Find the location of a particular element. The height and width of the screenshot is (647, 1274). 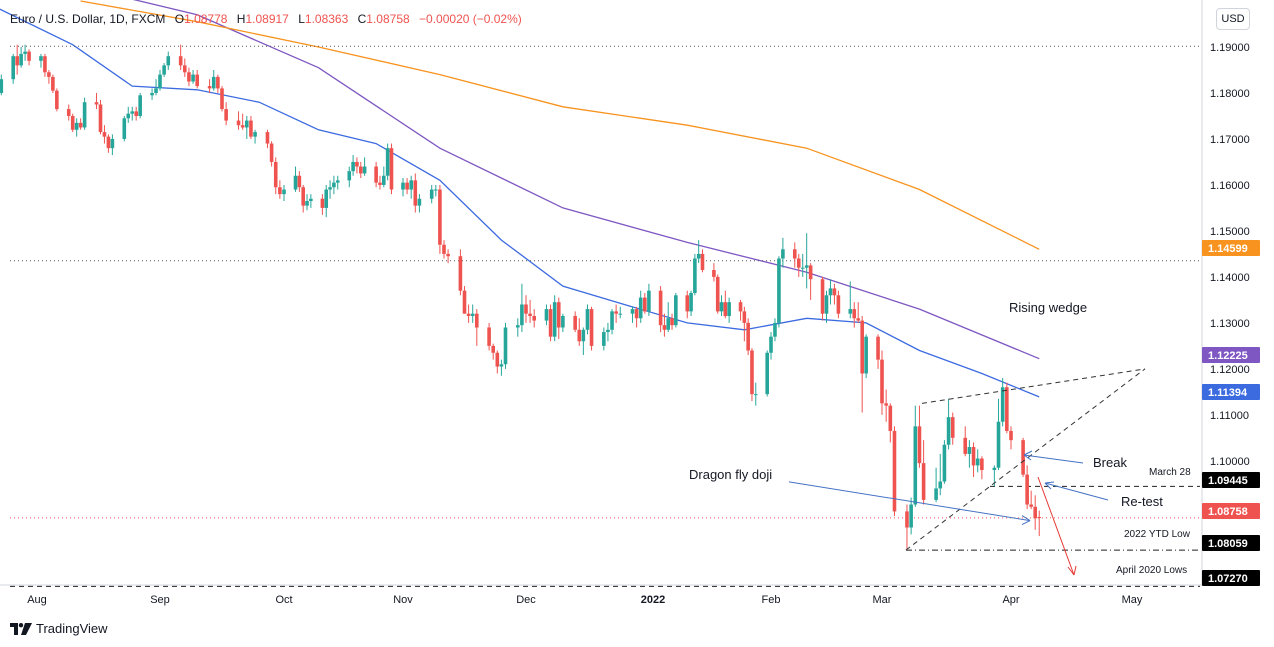

high-label: H is located at coordinates (241, 19).